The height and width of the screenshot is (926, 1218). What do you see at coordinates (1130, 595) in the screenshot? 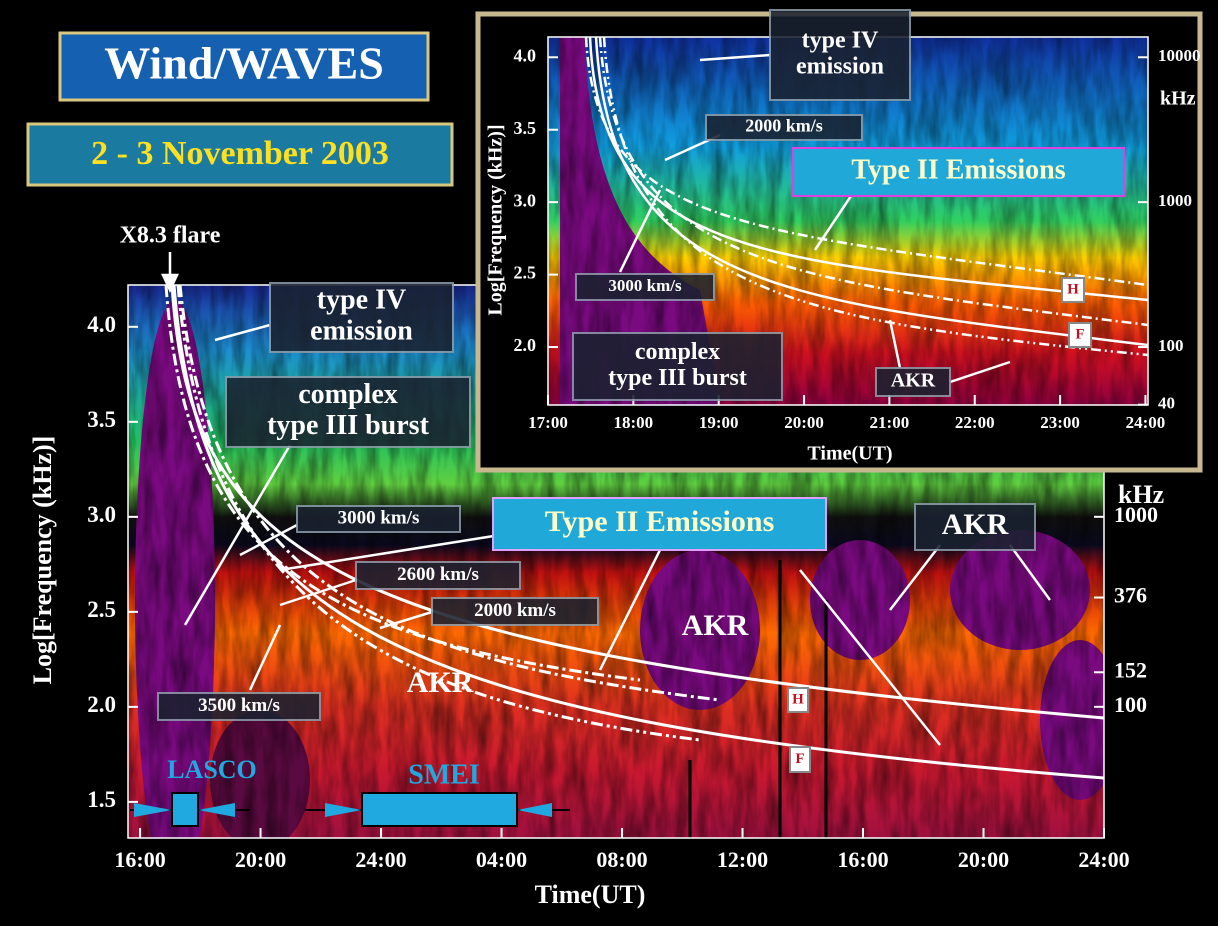
I see `y2-tick-label: 376` at bounding box center [1130, 595].